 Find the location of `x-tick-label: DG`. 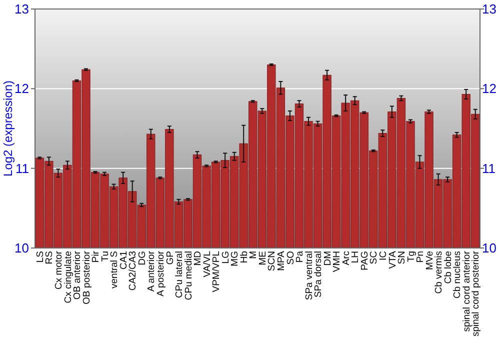

x-tick-label: DG is located at coordinates (142, 258).